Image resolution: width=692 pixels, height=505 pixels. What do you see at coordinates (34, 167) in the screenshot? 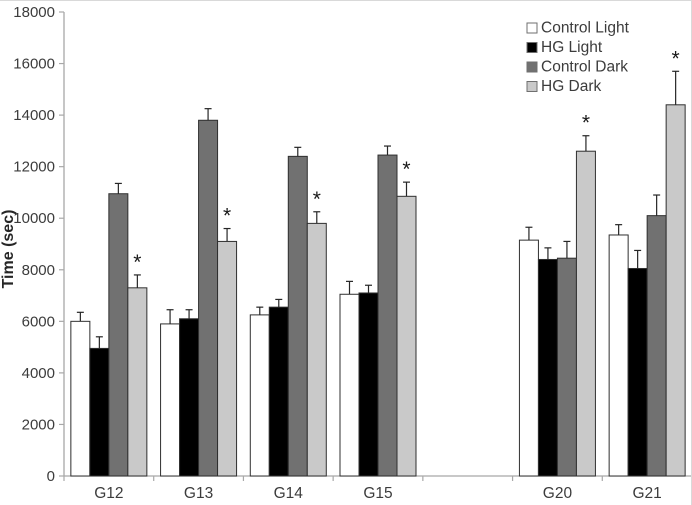
I see `y-axis-tick-label: 12000` at bounding box center [34, 167].